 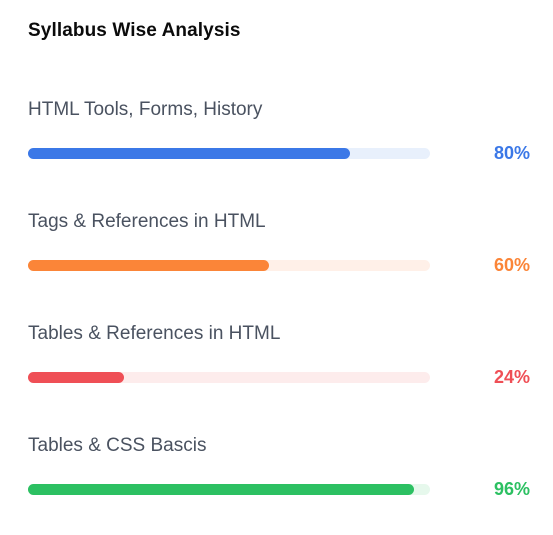 I want to click on syllabus-item-label: Tags & References in HTML, so click(x=147, y=221).